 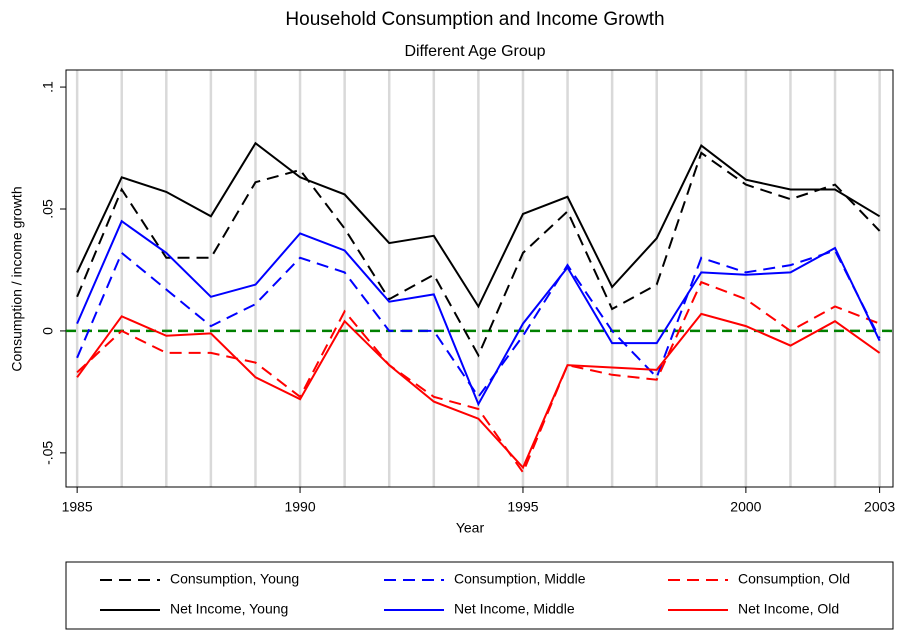 I want to click on x-tick-label: 1990, so click(x=299, y=507).